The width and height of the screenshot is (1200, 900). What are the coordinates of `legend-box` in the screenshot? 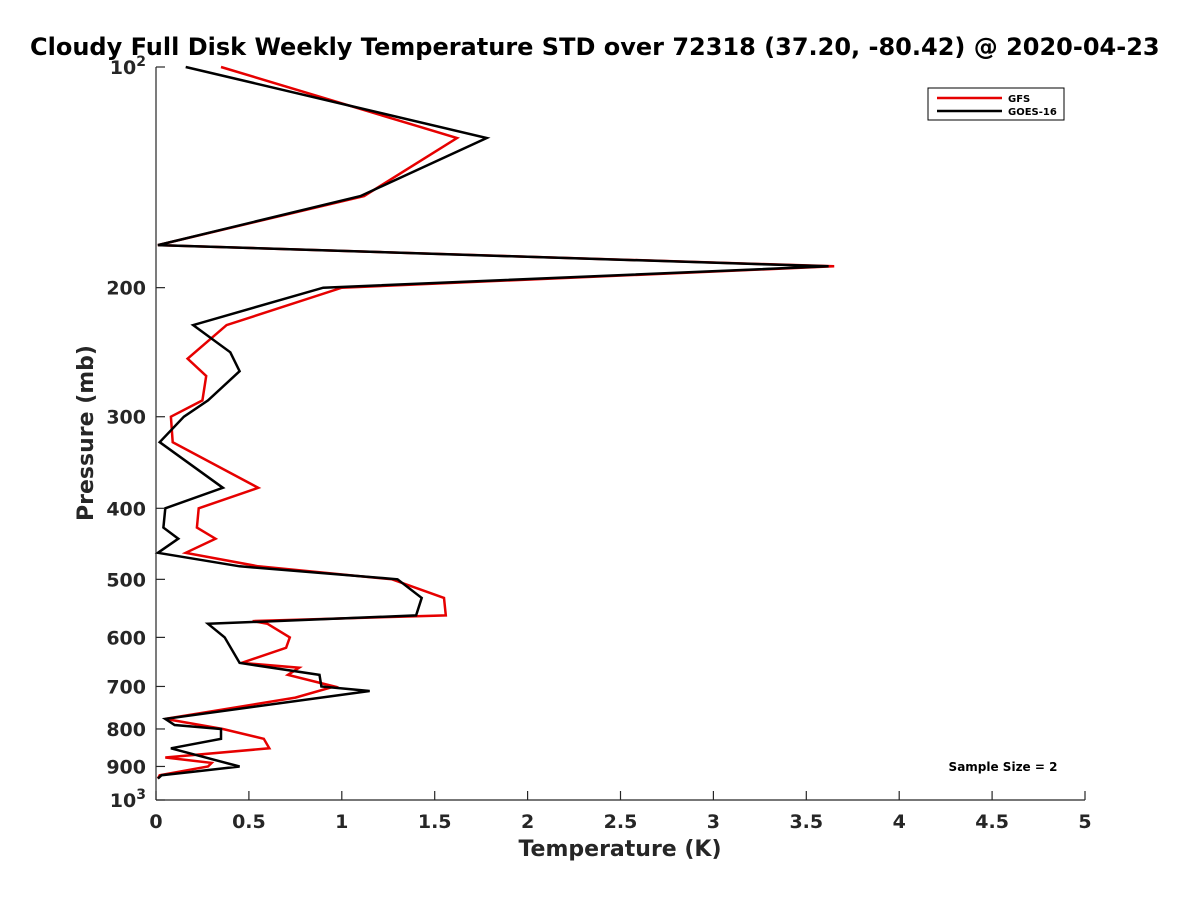 It's located at (996, 104).